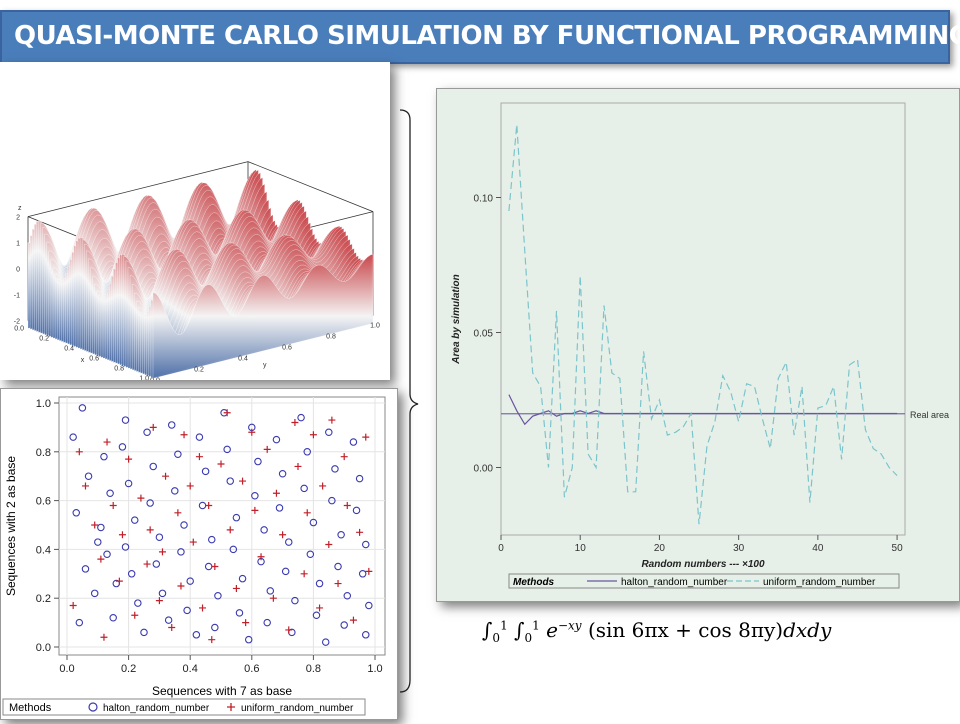  Describe the element at coordinates (222, 526) in the screenshot. I see `scatter-plot-area` at that location.